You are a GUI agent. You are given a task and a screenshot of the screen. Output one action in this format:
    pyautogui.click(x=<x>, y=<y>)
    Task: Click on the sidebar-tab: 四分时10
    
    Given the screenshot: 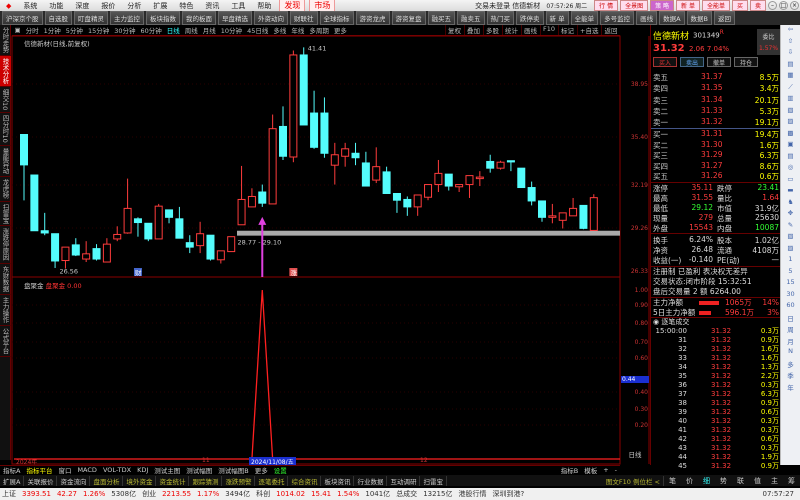 What is the action you would take?
    pyautogui.click(x=5, y=130)
    